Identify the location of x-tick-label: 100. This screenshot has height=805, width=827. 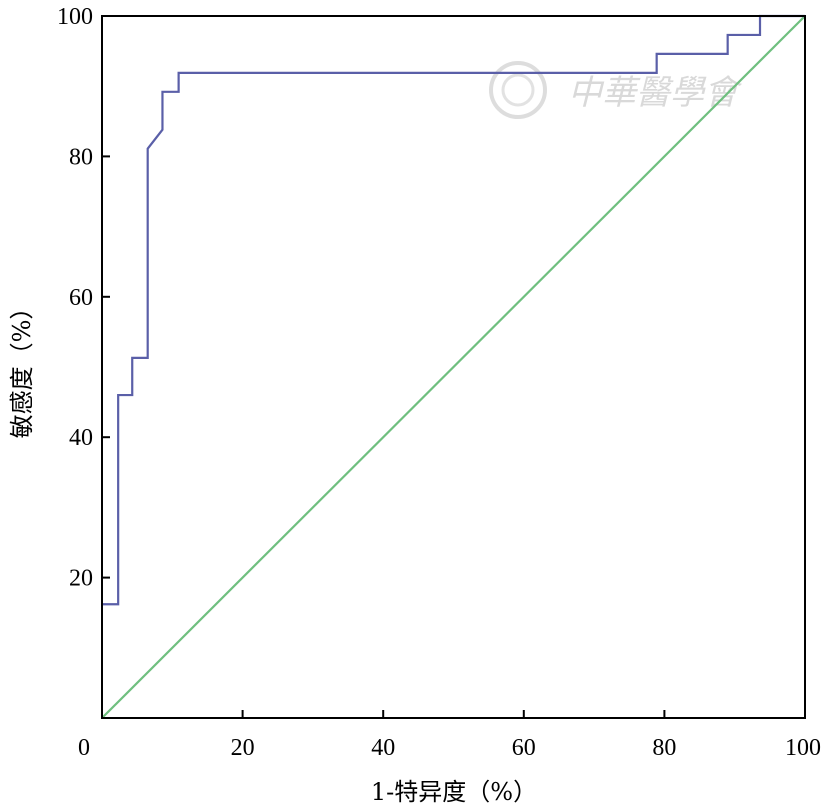
(803, 748).